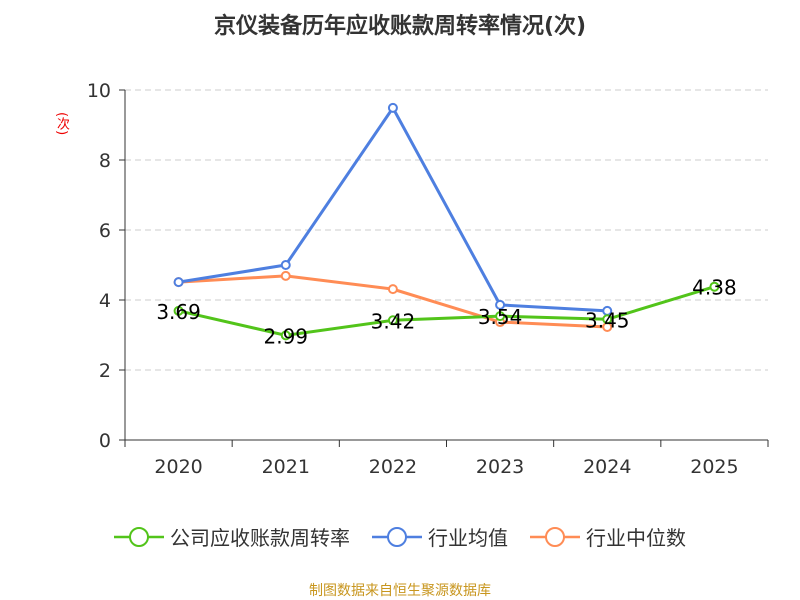 Image resolution: width=800 pixels, height=600 pixels. Describe the element at coordinates (260, 538) in the screenshot. I see `legend-label: 公司应收账款周转率` at that location.